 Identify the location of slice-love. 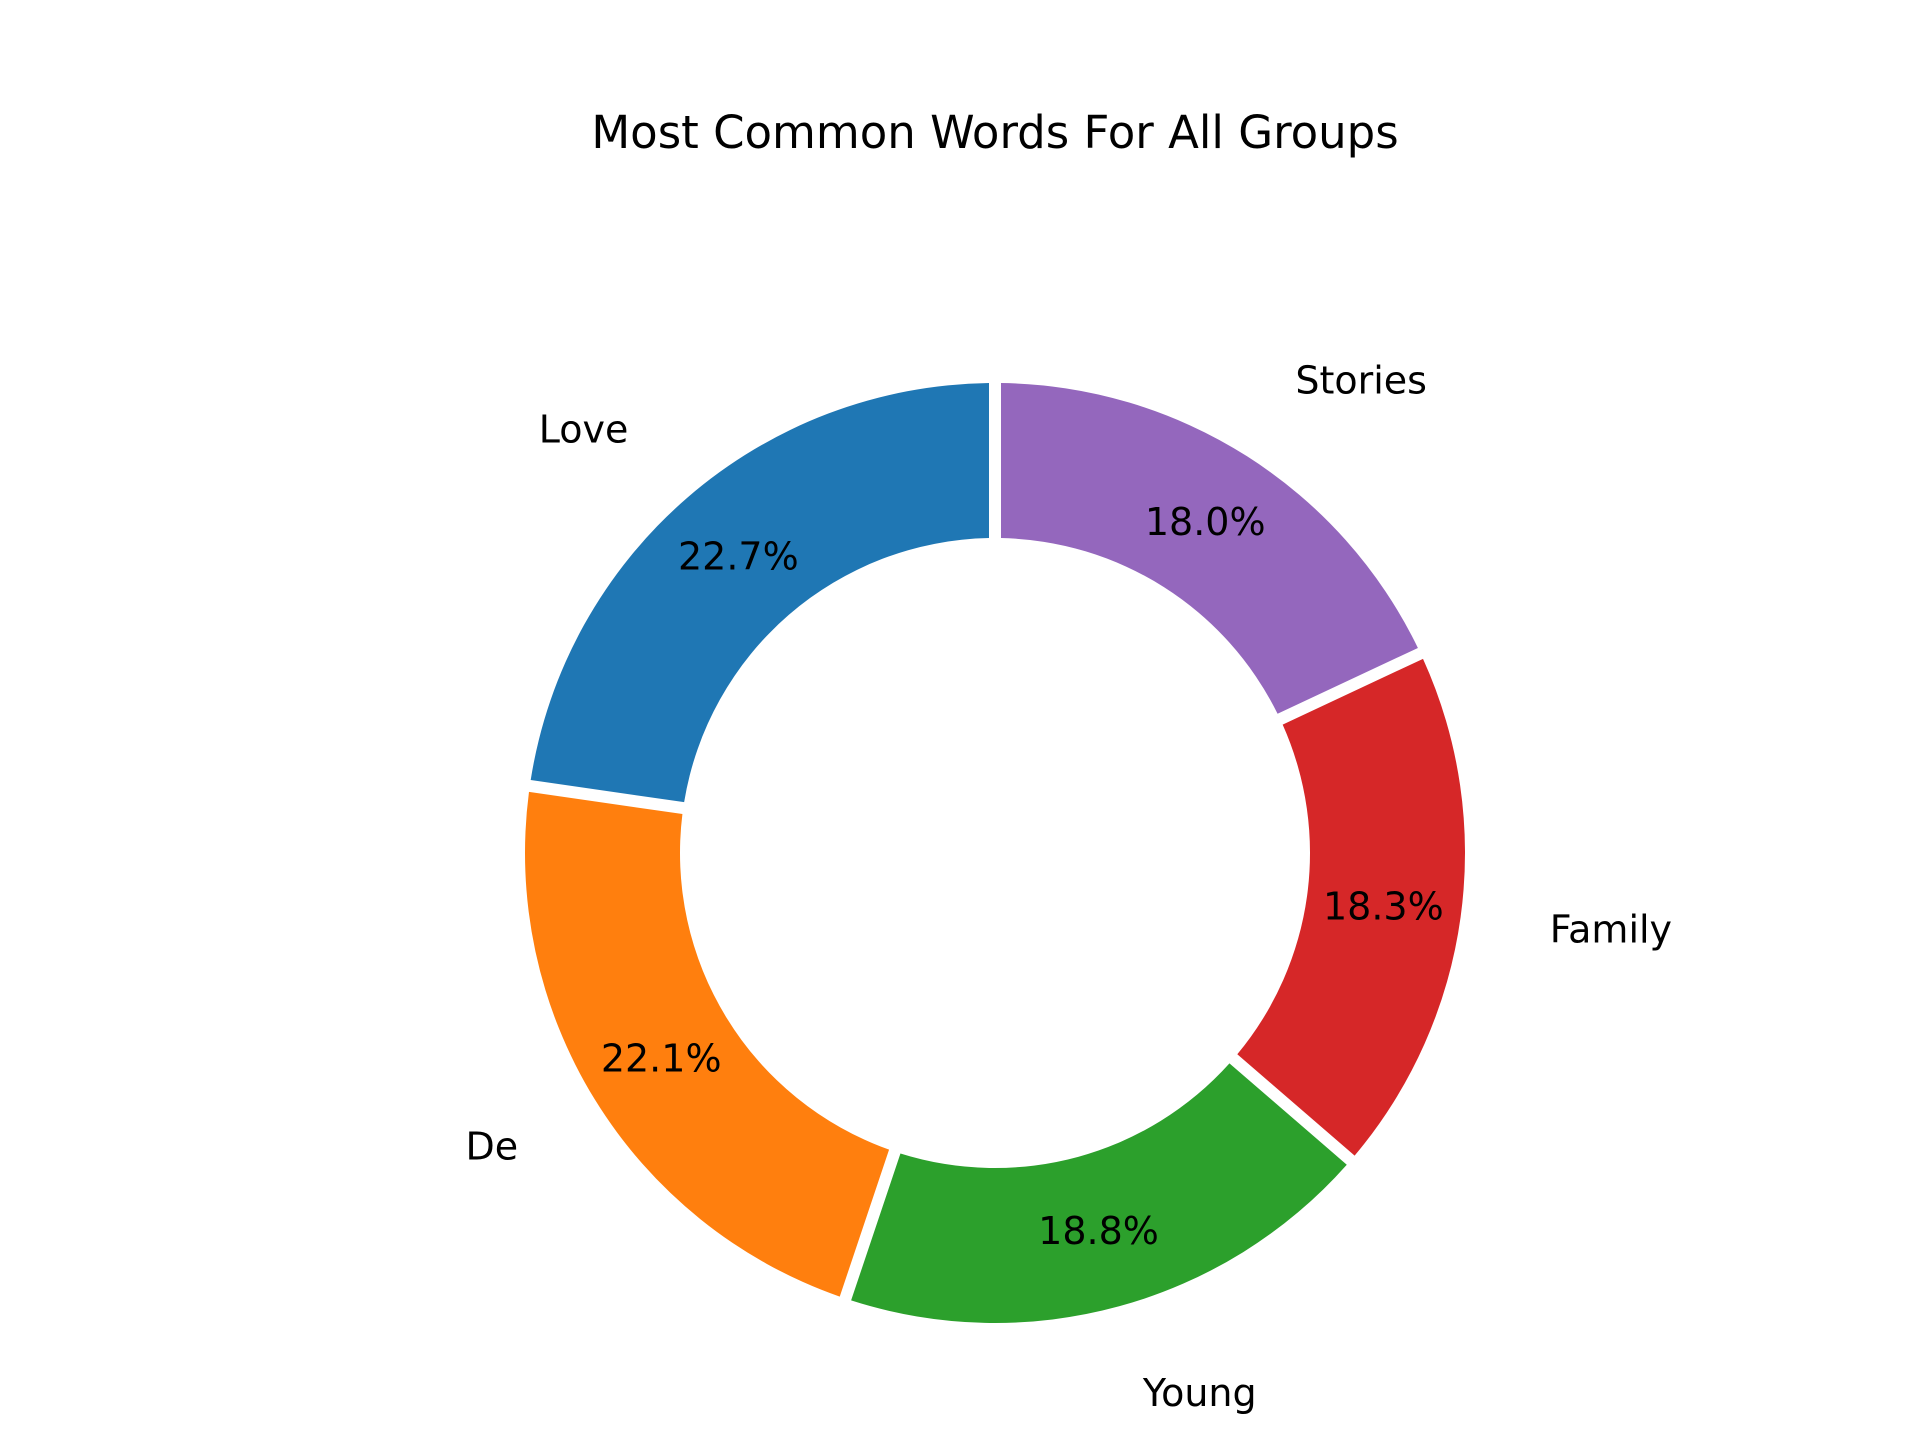
(760, 593).